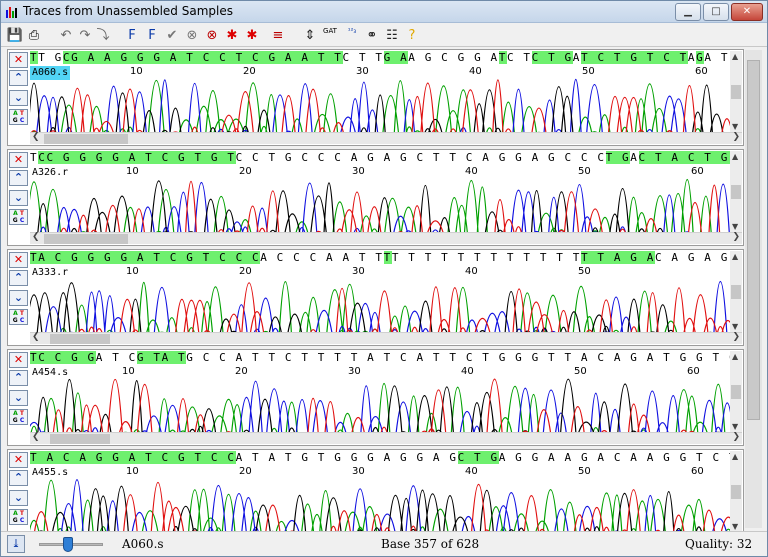 The image size is (768, 557). Describe the element at coordinates (132, 35) in the screenshot. I see `find-prev-icon: F` at that location.